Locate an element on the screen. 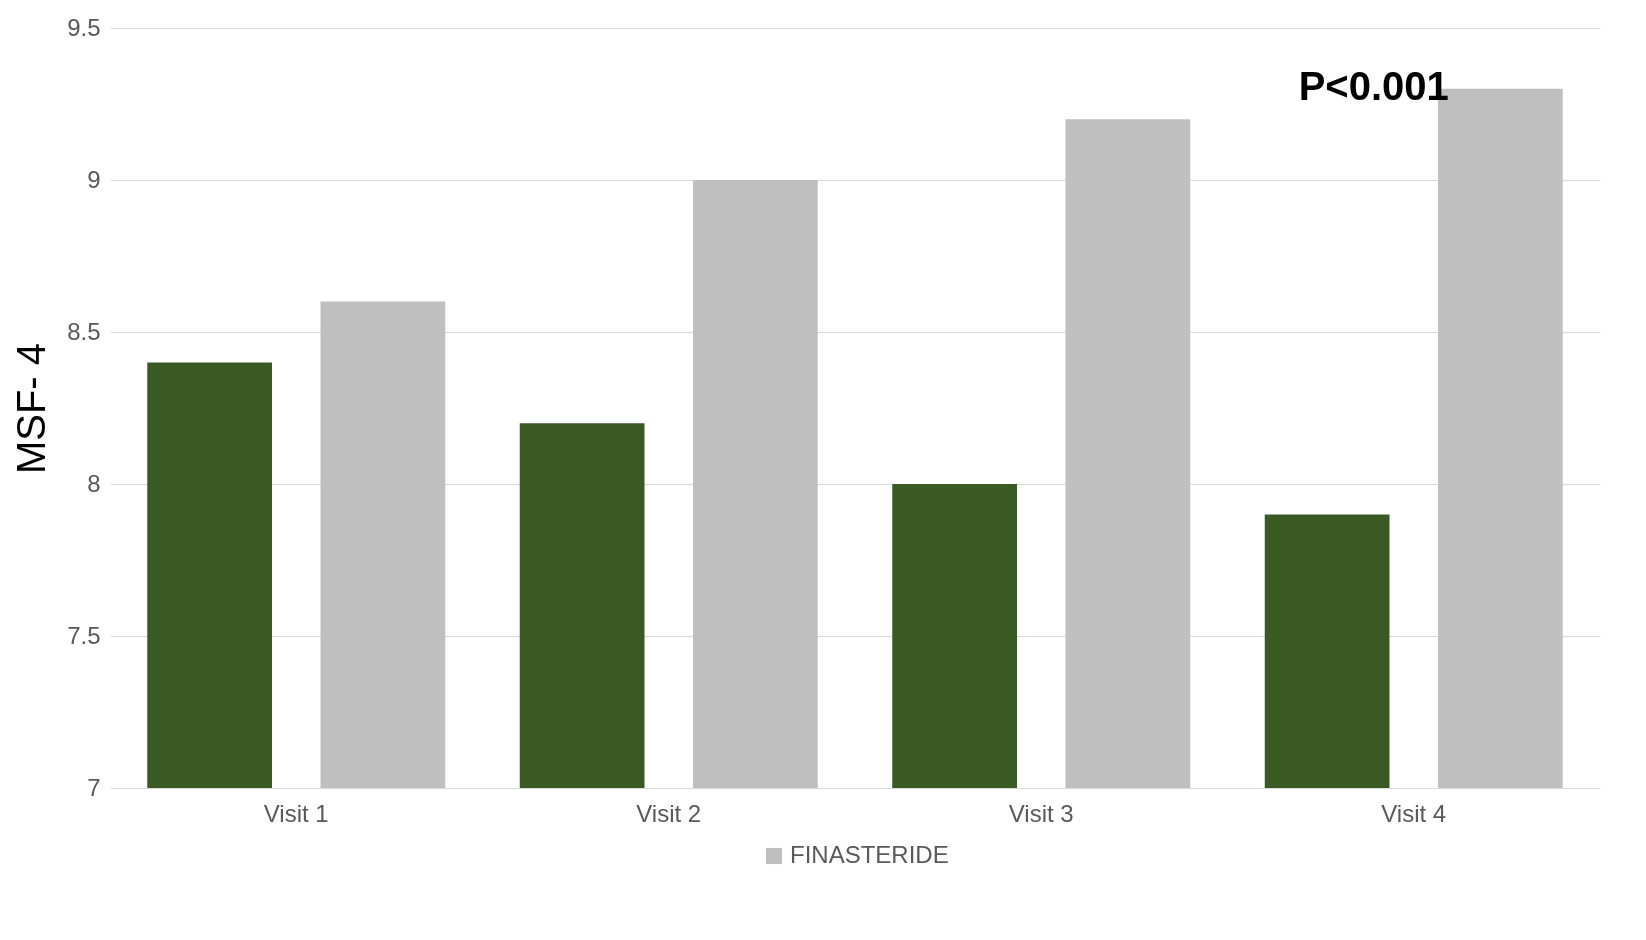  y-axis-title: MSF- 4 is located at coordinates (31, 408).